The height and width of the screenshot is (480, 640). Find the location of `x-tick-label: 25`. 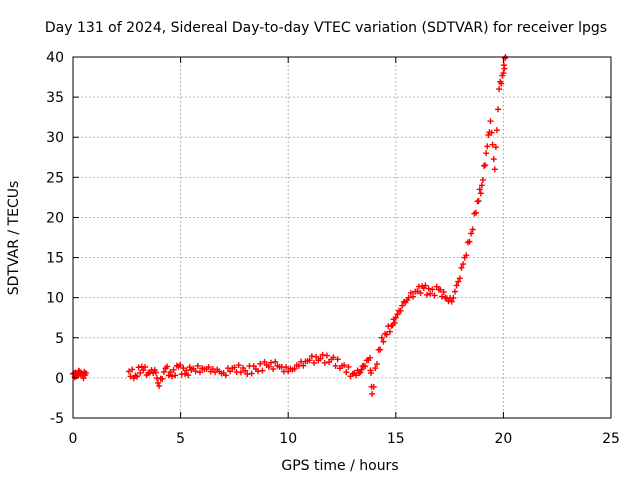

x-tick-label: 25 is located at coordinates (611, 439).